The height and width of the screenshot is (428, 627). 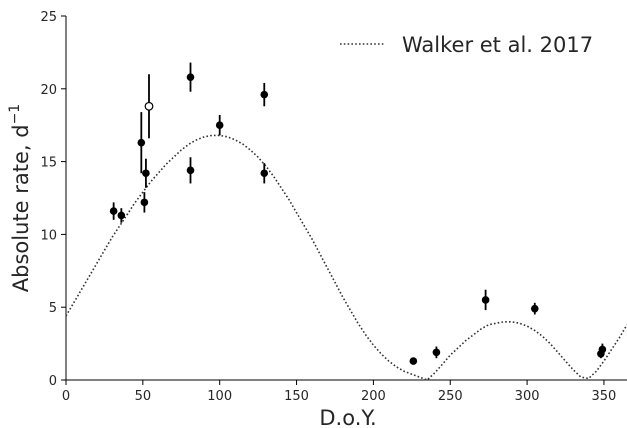 I want to click on y-axis-title-main: Absolute rate, d, so click(x=21, y=208).